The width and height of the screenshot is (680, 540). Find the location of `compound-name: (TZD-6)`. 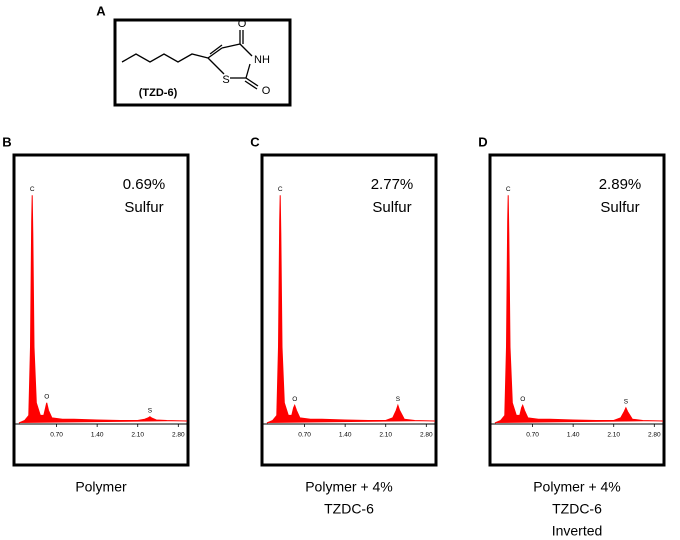

compound-name: (TZD-6) is located at coordinates (158, 93).